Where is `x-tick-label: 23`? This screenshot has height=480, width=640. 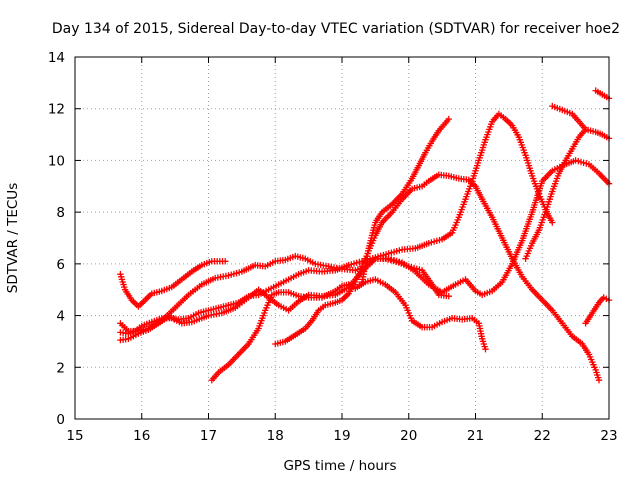 x-tick-label: 23 is located at coordinates (608, 436).